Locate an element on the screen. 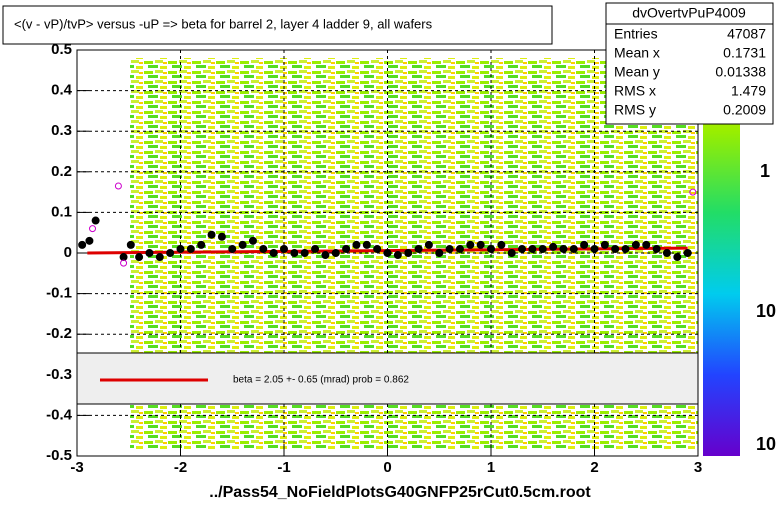 This screenshot has width=776, height=506. y-tick-label: -0.4 is located at coordinates (59, 414).